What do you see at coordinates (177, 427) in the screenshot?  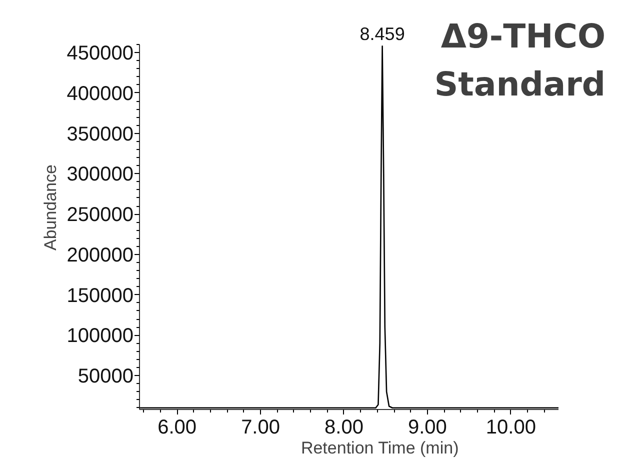 I see `x-tick-label: 6.00` at bounding box center [177, 427].